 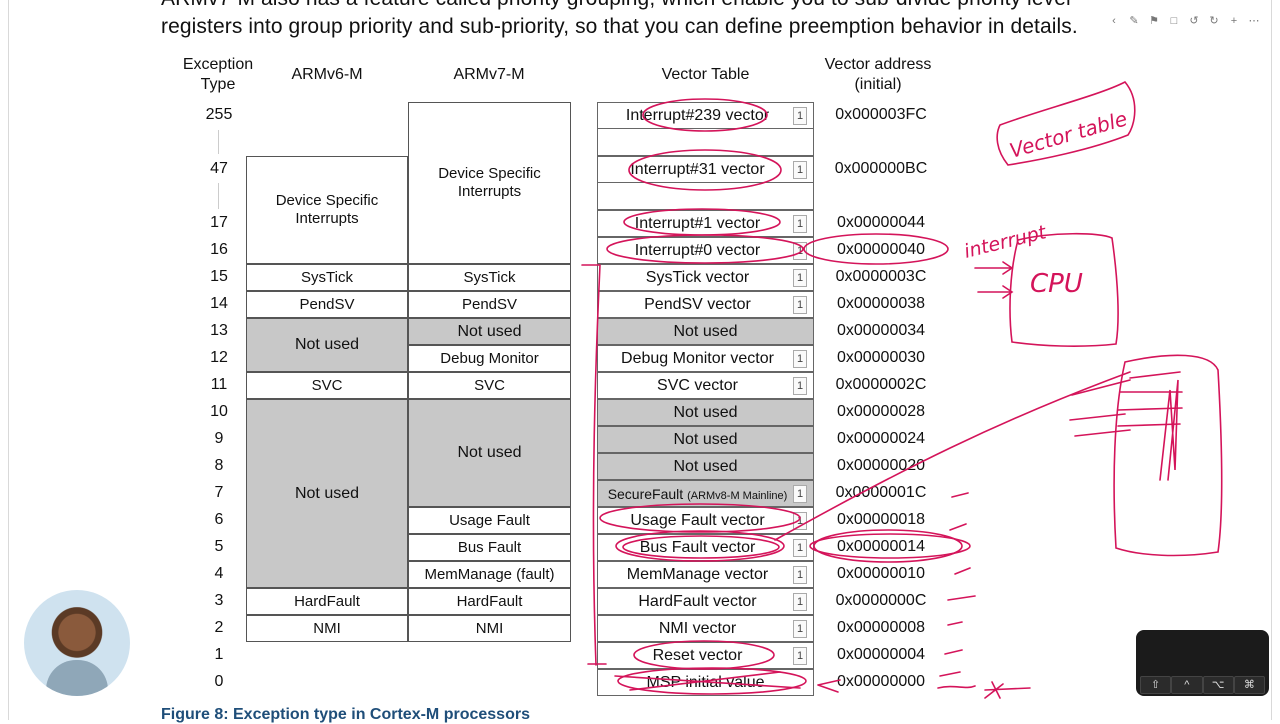 I want to click on armv7m-not-used-2: Not used, so click(x=489, y=453).